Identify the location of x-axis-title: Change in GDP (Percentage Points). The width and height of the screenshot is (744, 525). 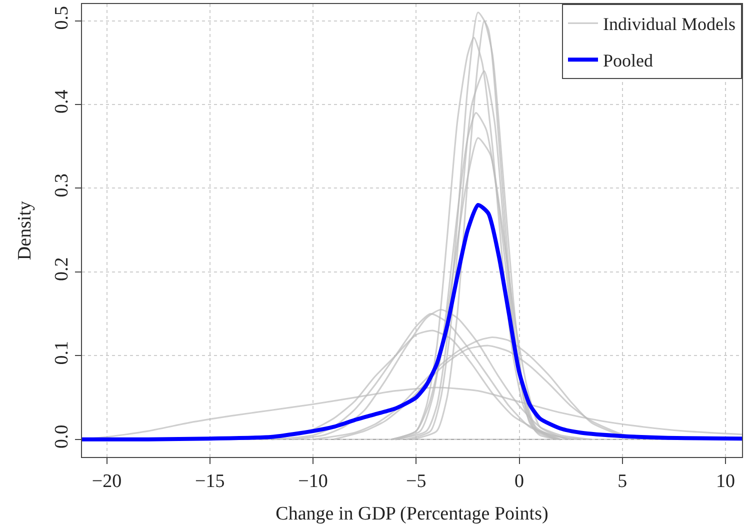
(412, 514).